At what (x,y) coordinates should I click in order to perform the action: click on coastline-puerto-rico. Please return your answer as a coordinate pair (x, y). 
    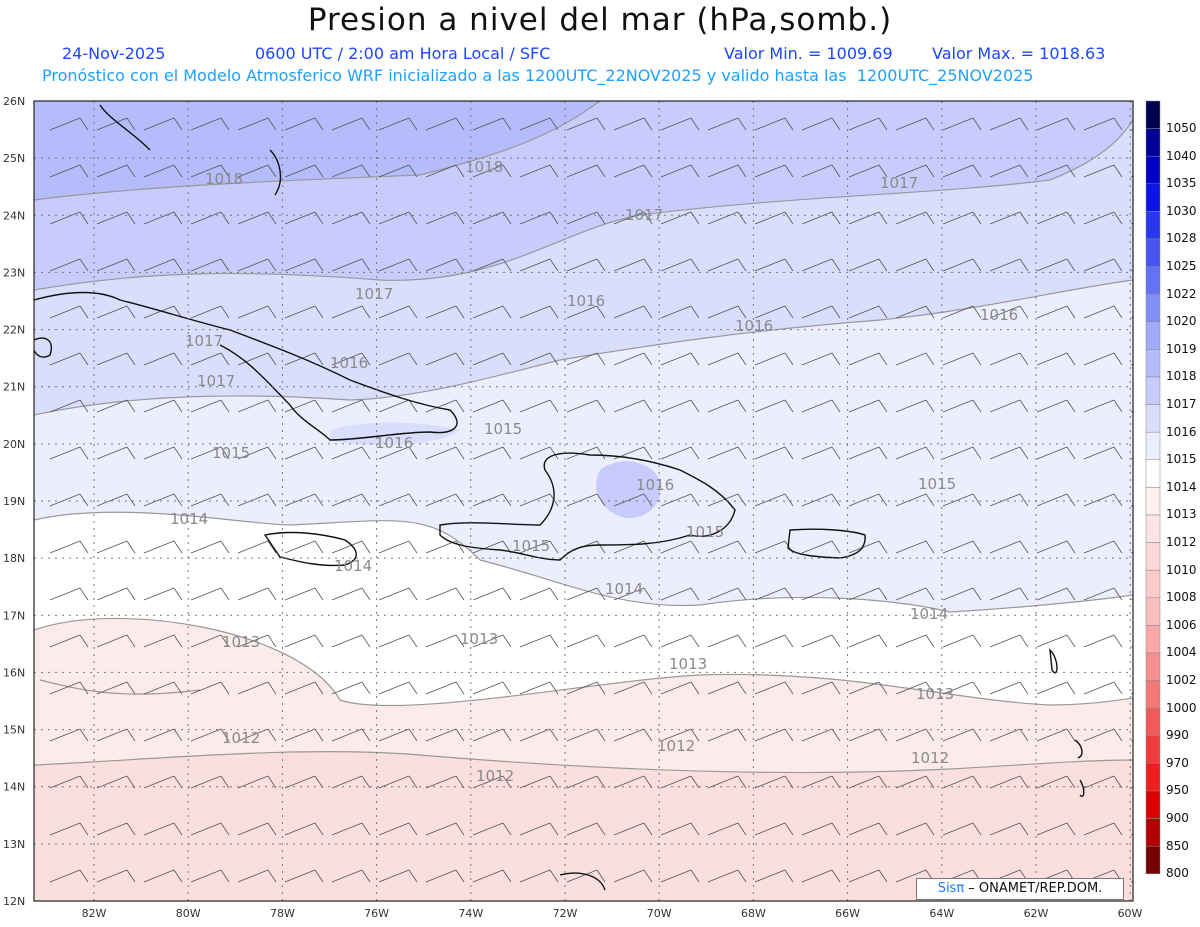
    Looking at the image, I should click on (826, 543).